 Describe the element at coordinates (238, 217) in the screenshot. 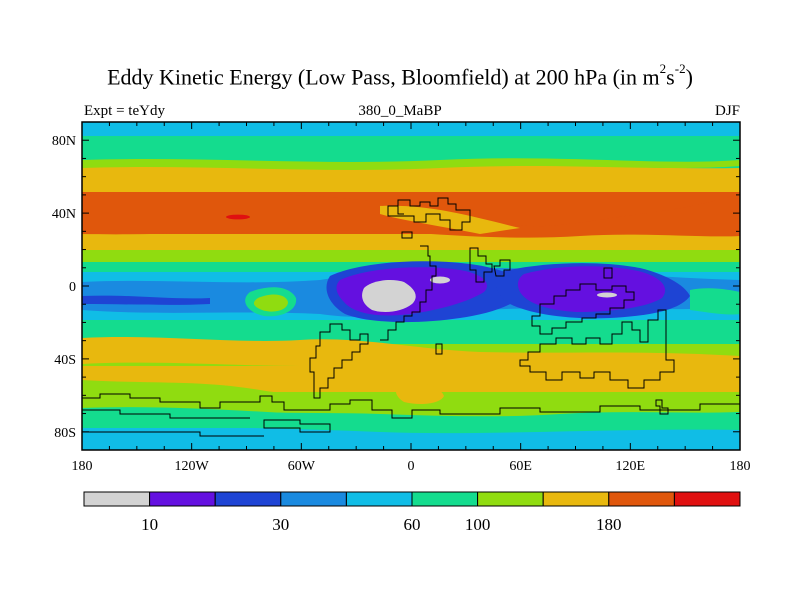

I see `jet-red-core` at that location.